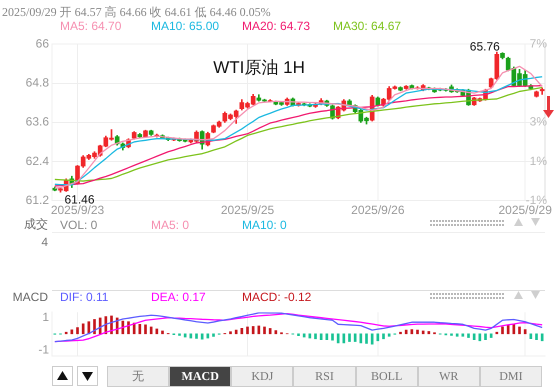 Image resolution: width=560 pixels, height=388 pixels. I want to click on text: WR, so click(449, 376).